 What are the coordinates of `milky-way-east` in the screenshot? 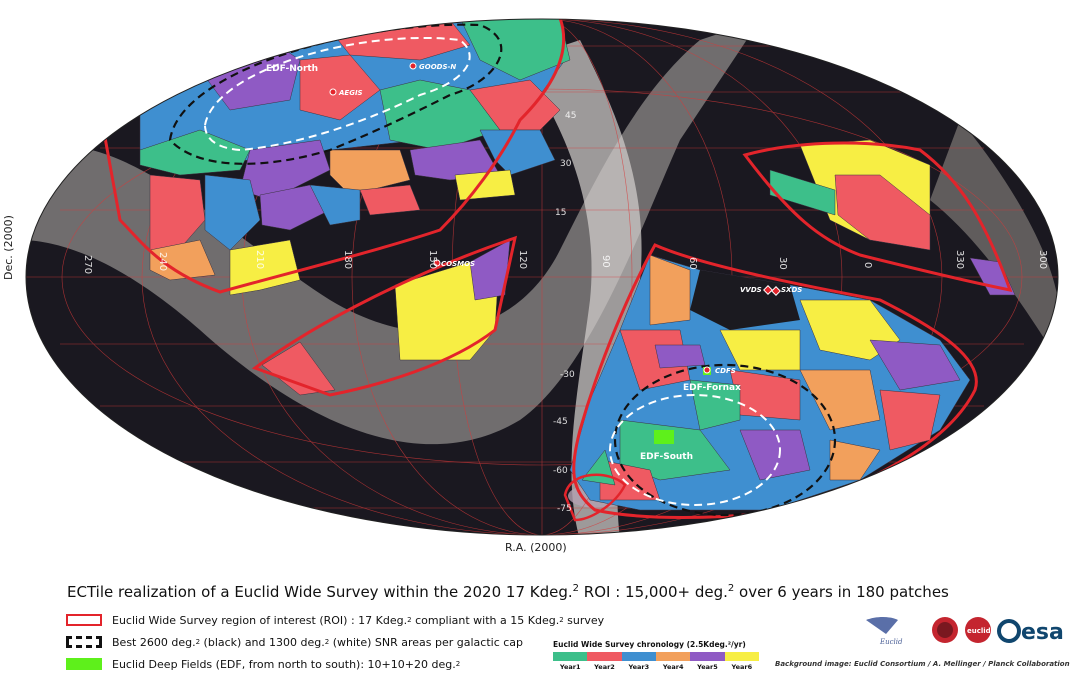 It's located at (994, 240).